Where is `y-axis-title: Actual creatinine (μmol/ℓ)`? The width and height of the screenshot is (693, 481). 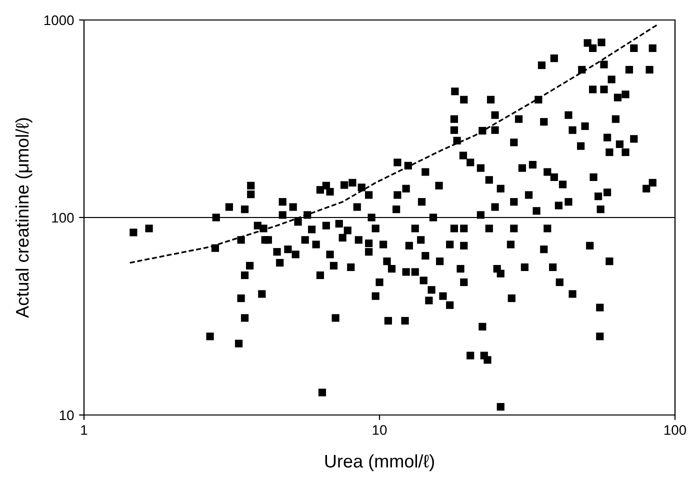
y-axis-title: Actual creatinine (μmol/ℓ) is located at coordinates (23, 218).